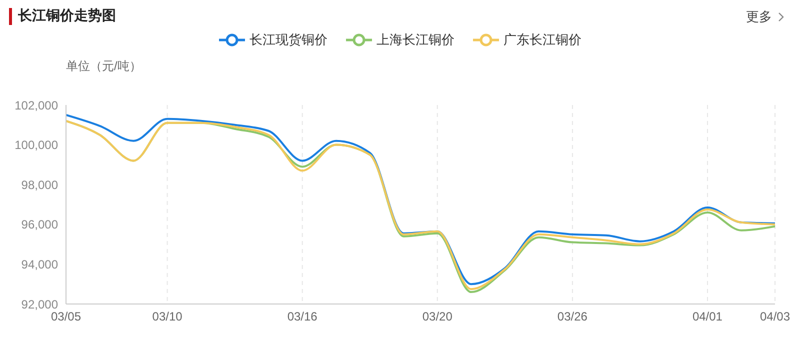 The width and height of the screenshot is (800, 337). I want to click on y-tick-label: 94,000, so click(39, 264).